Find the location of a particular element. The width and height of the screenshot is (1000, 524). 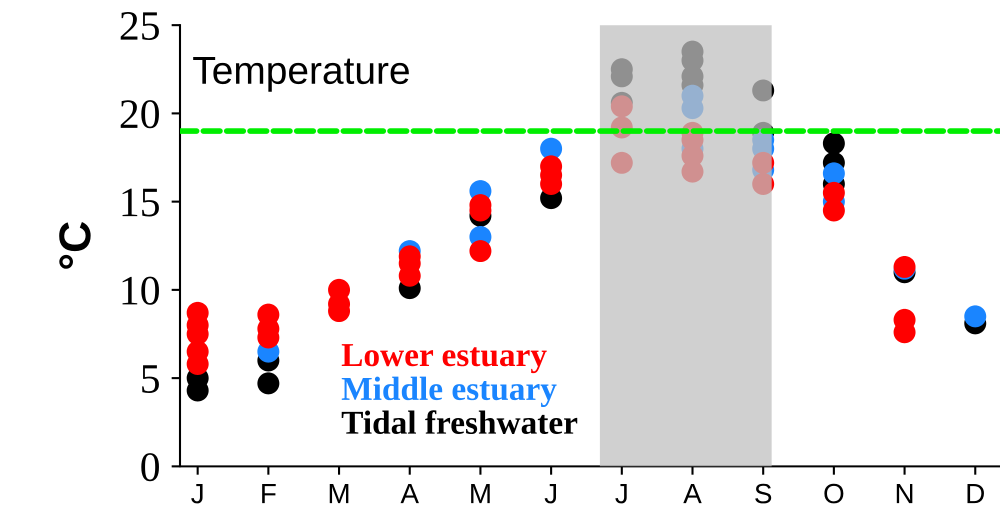

x-tick-label: N is located at coordinates (904, 494).